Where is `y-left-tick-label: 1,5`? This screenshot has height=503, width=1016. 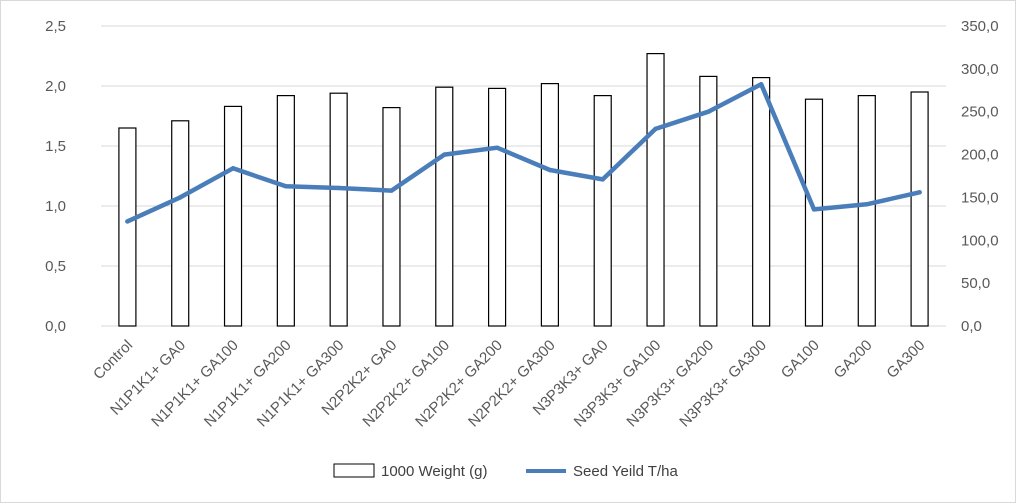 y-left-tick-label: 1,5 is located at coordinates (55, 146).